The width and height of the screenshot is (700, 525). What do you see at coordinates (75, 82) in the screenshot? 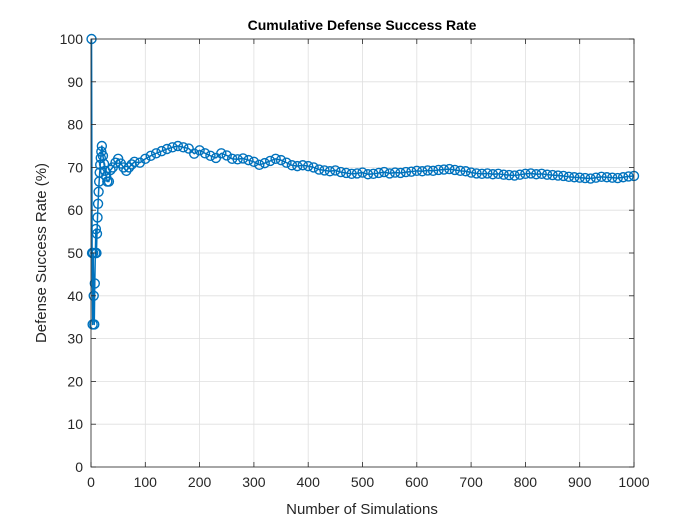
I see `y-tick-label: 90` at bounding box center [75, 82].